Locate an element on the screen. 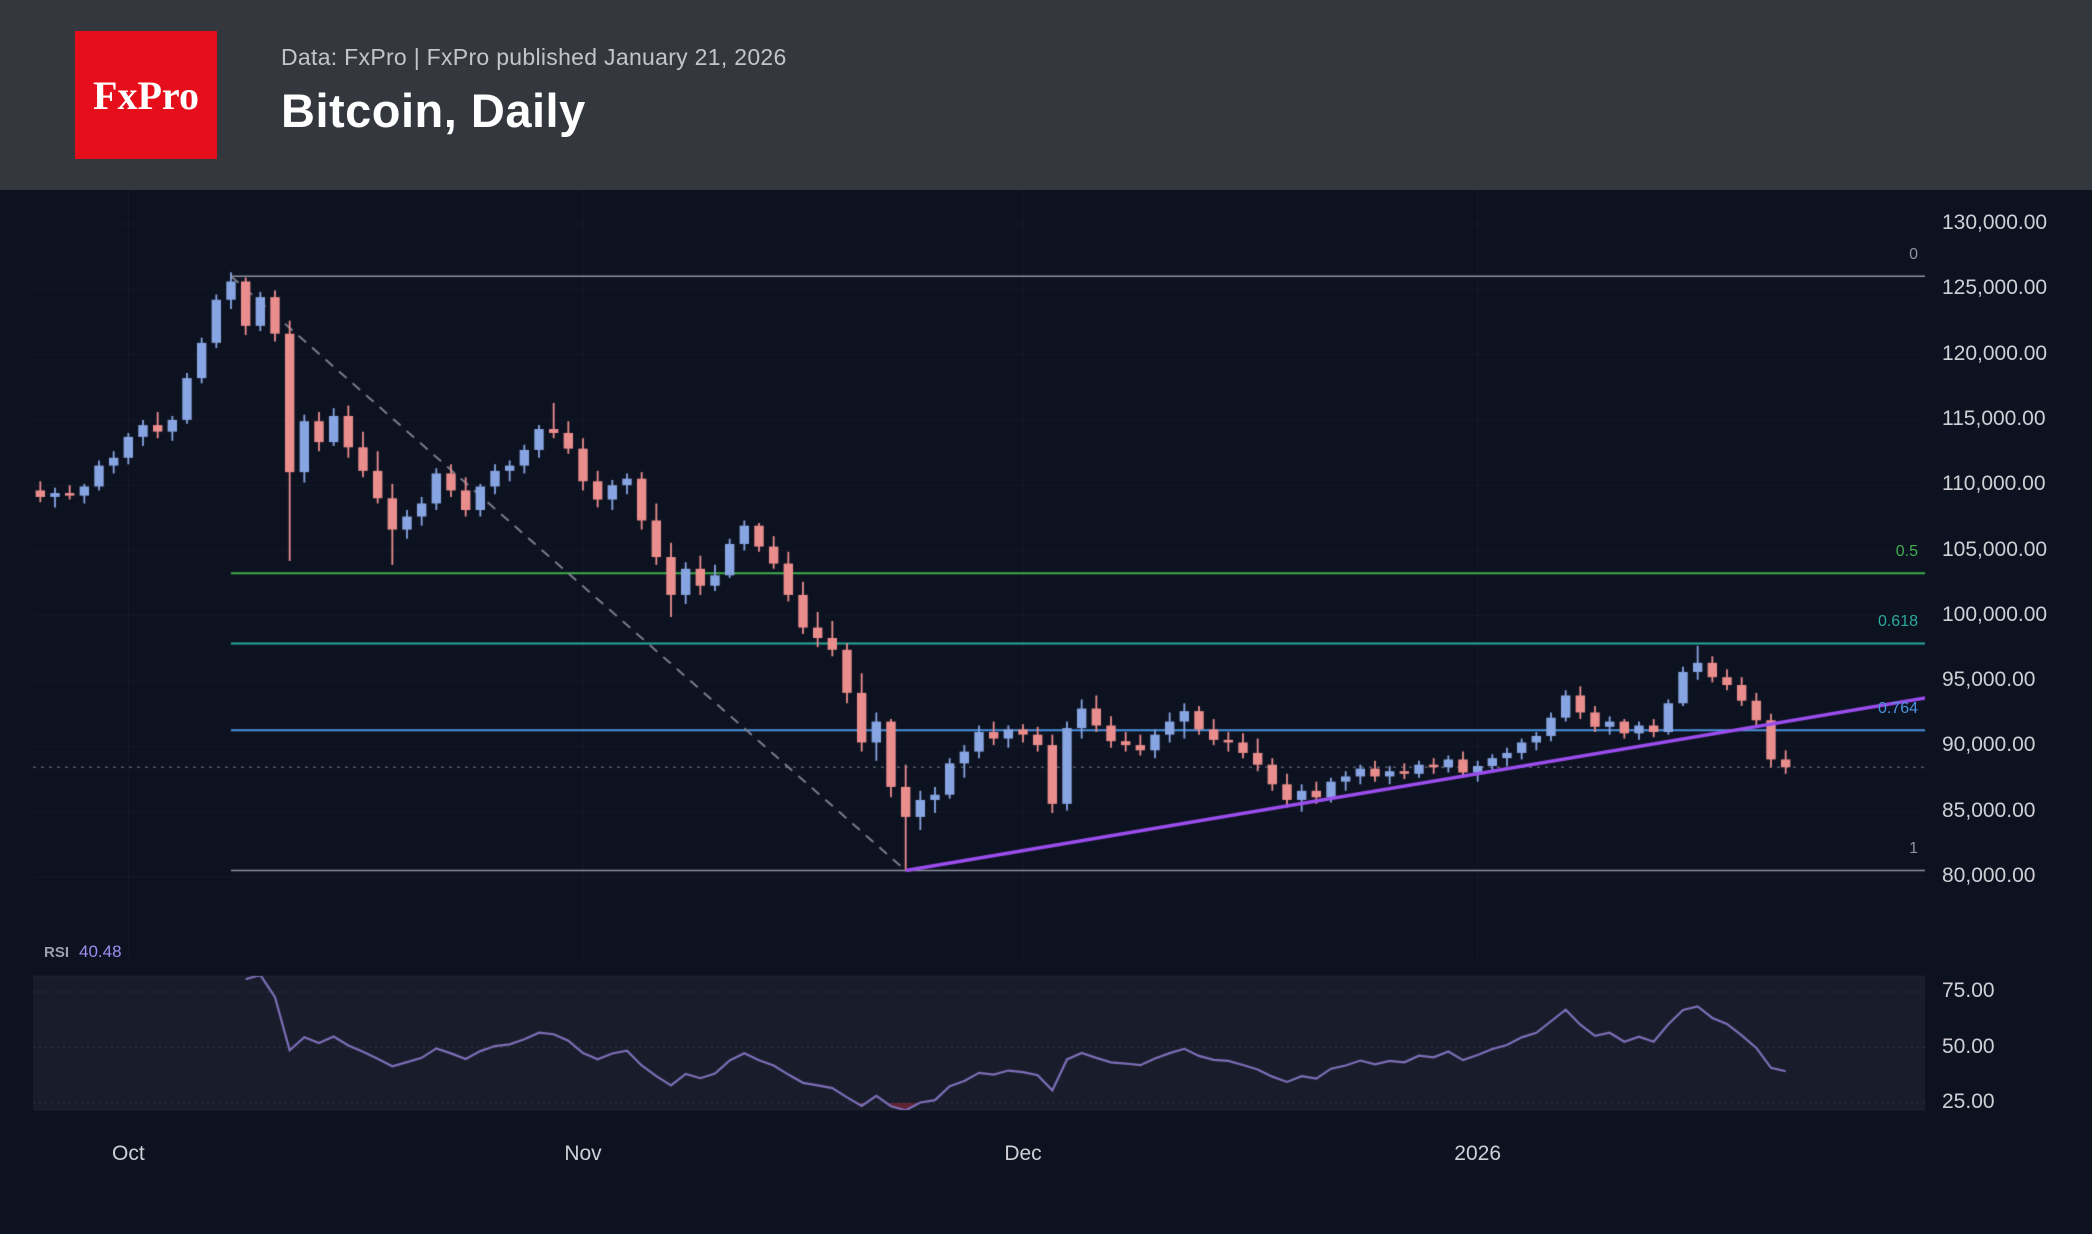  fxpro-logo-text: FxPro is located at coordinates (146, 95).